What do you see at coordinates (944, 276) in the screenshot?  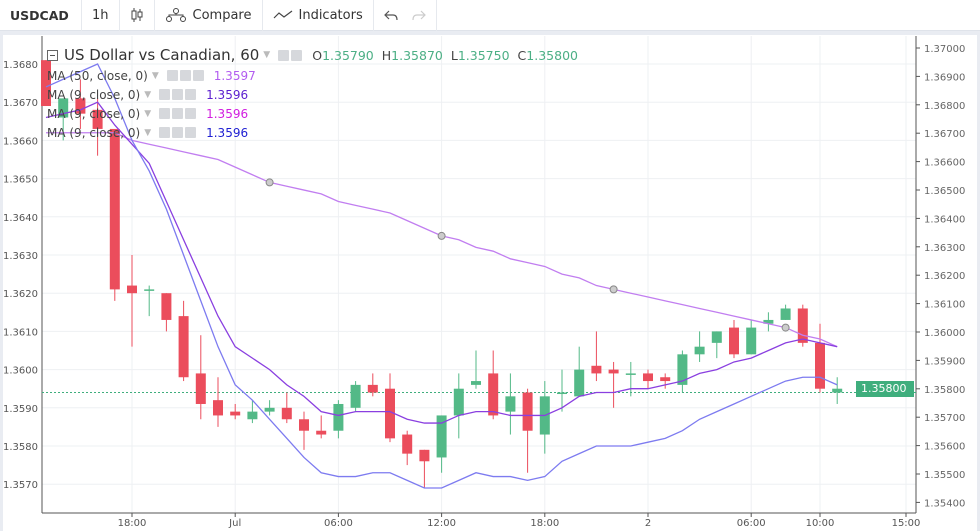 I see `right-axis-tick: 1.36200` at bounding box center [944, 276].